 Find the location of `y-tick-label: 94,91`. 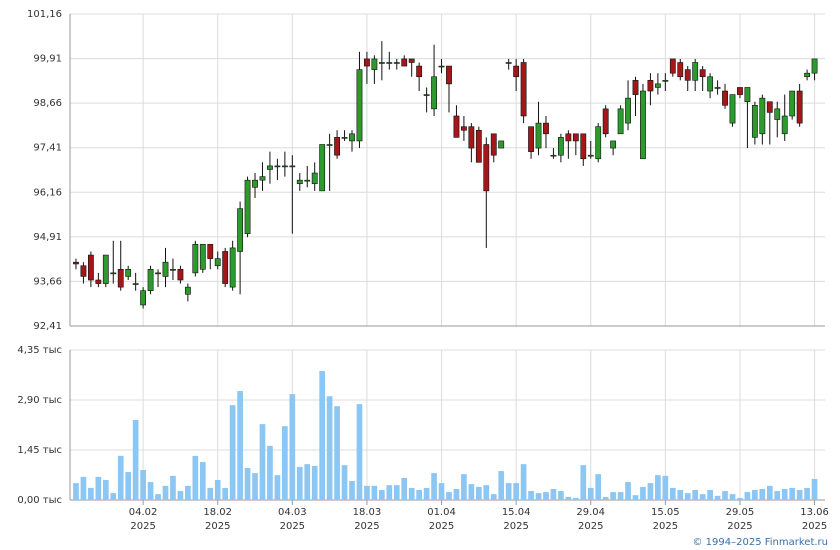

y-tick-label: 94,91 is located at coordinates (47, 237).